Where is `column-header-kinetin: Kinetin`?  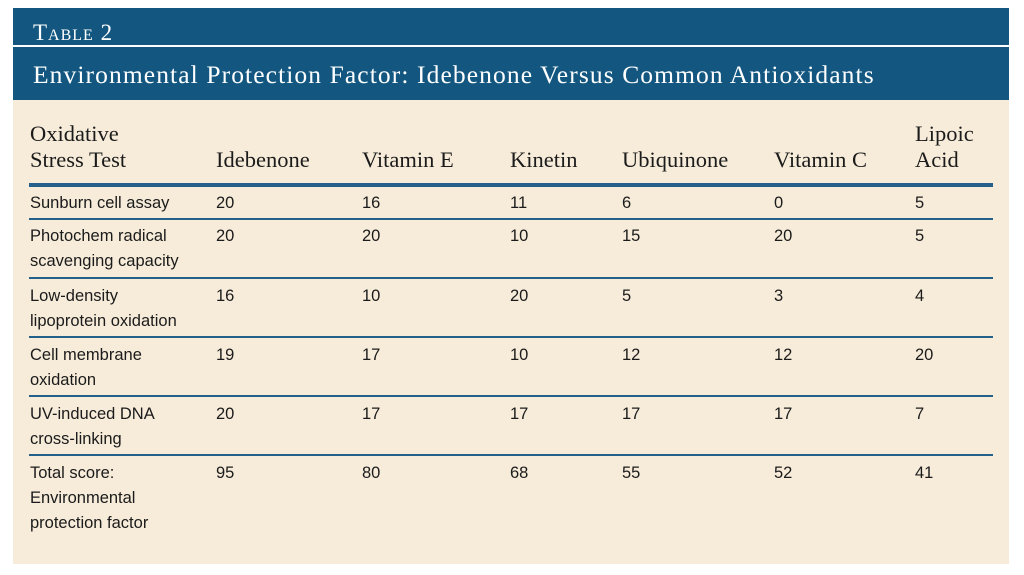 column-header-kinetin: Kinetin is located at coordinates (544, 159).